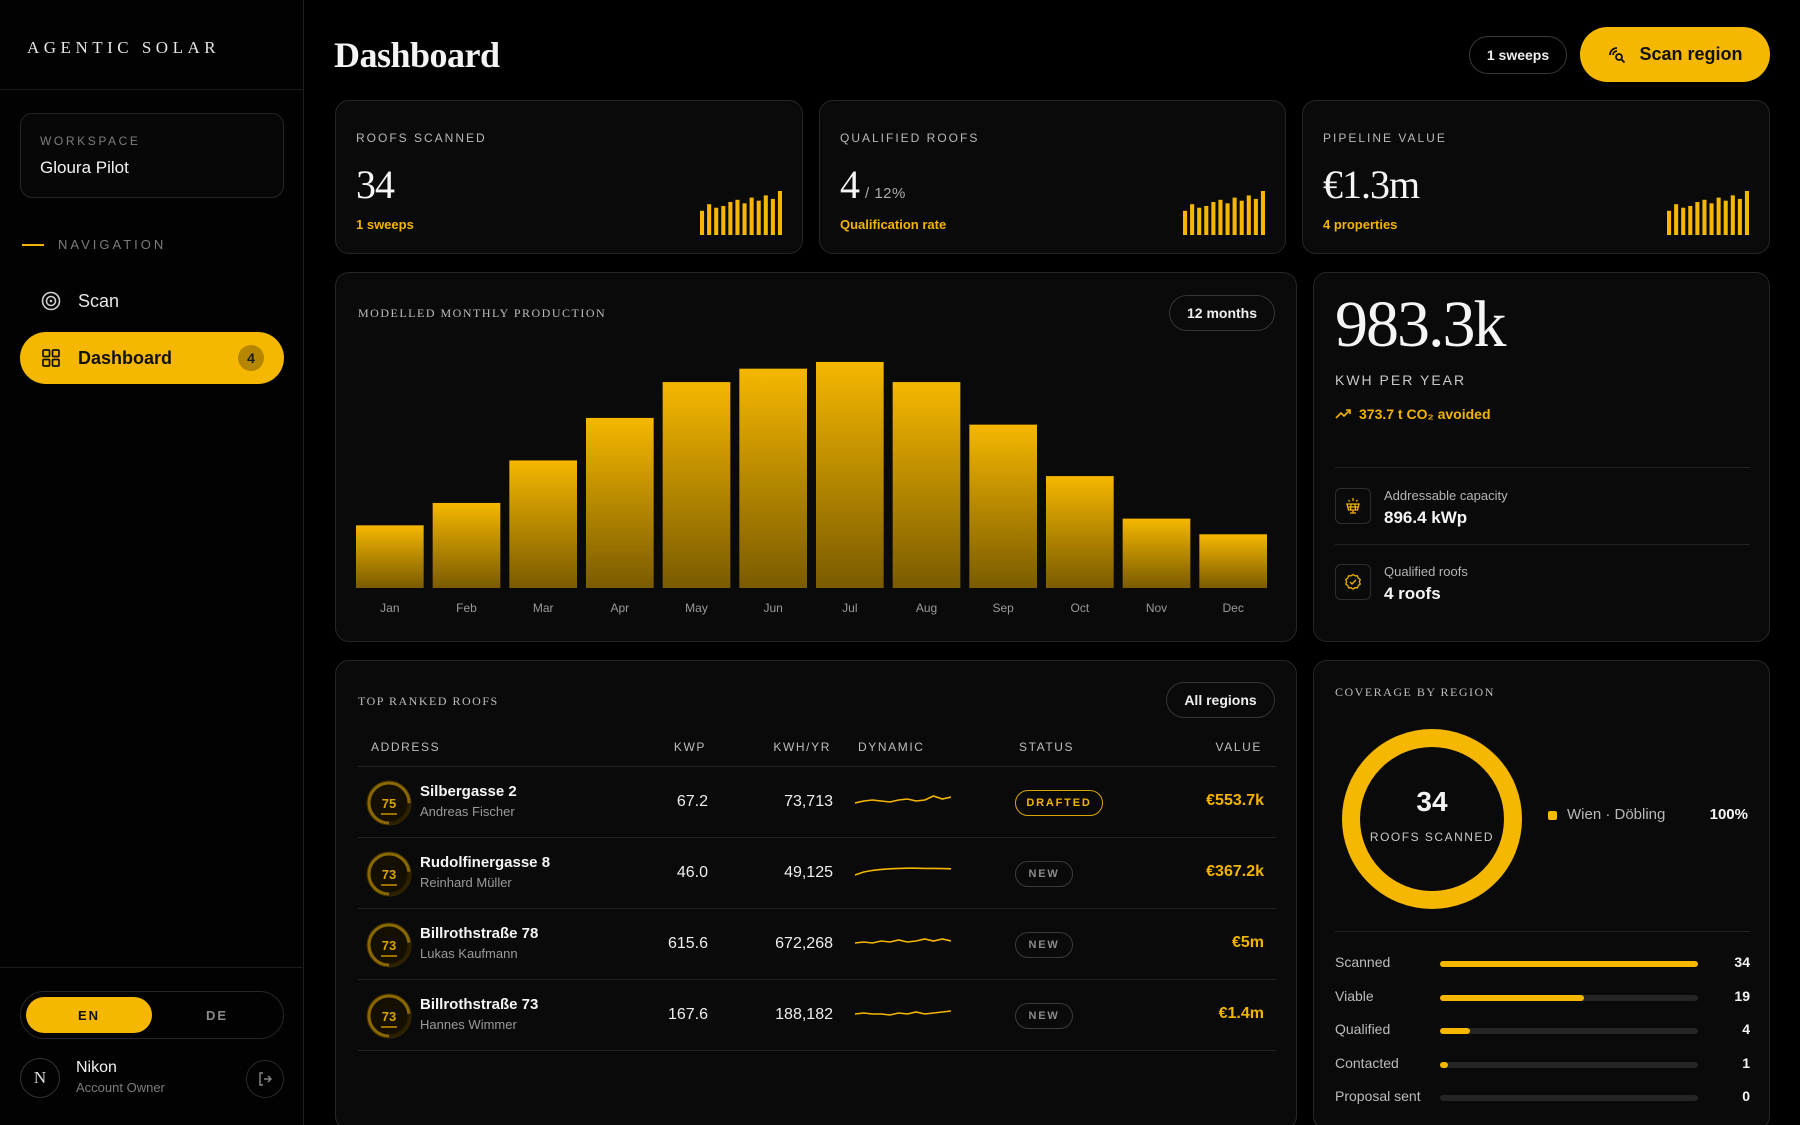 This screenshot has height=1125, width=1800. Describe the element at coordinates (696, 485) in the screenshot. I see `bar-may` at that location.